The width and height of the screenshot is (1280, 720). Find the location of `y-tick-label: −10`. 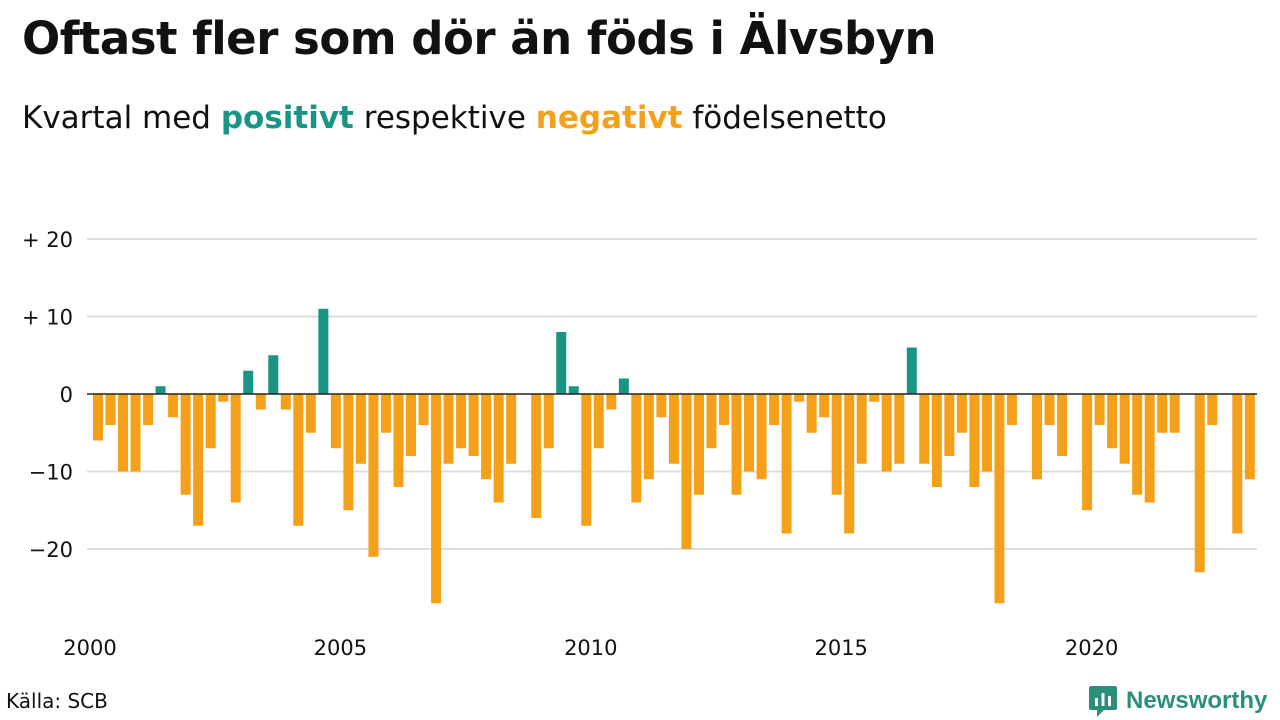

y-tick-label: −10 is located at coordinates (51, 473).